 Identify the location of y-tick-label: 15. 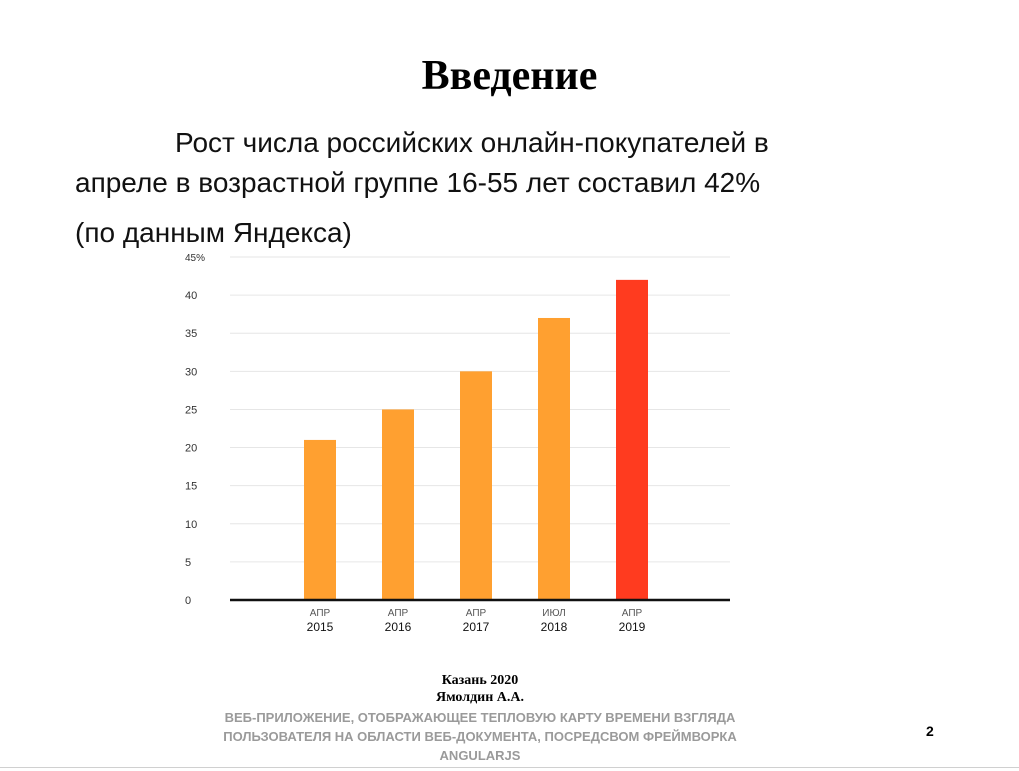
(191, 487).